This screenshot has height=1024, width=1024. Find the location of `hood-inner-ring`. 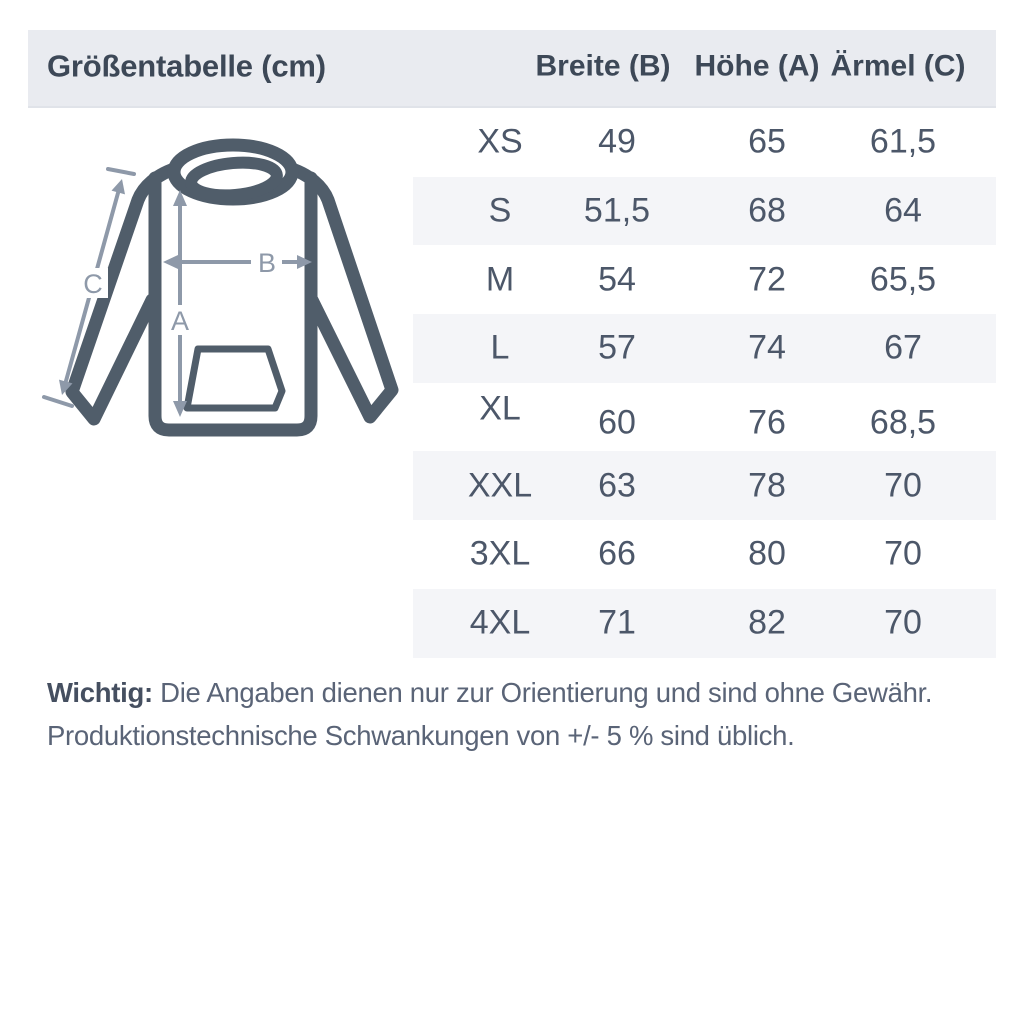

hood-inner-ring is located at coordinates (234, 179).